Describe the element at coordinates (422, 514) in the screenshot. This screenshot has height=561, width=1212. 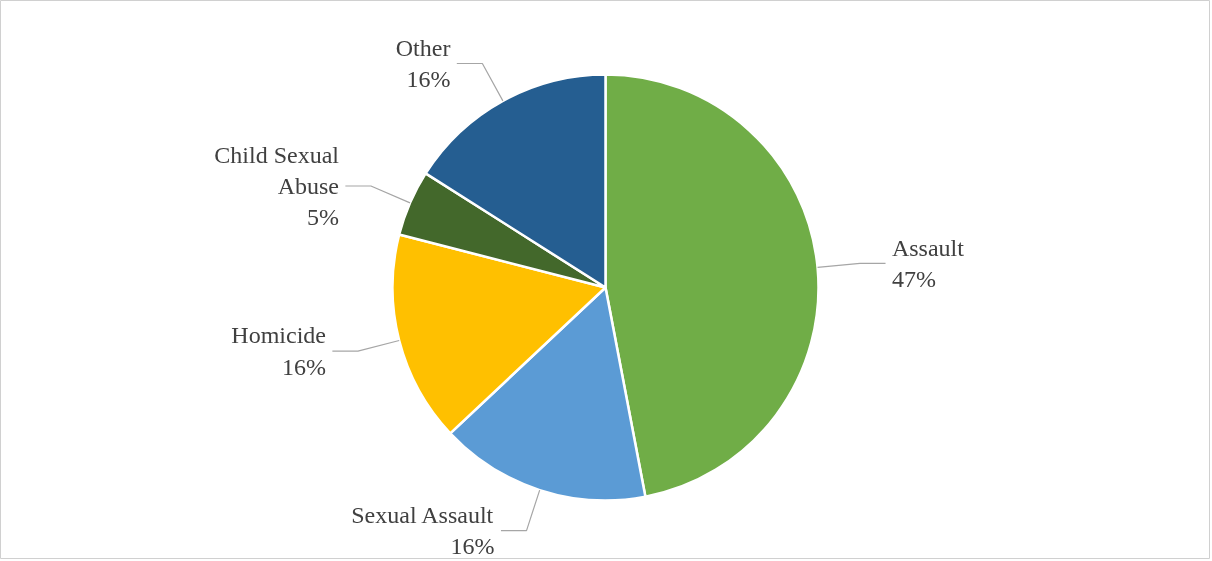
I see `slice-label: Sexual Assault` at that location.